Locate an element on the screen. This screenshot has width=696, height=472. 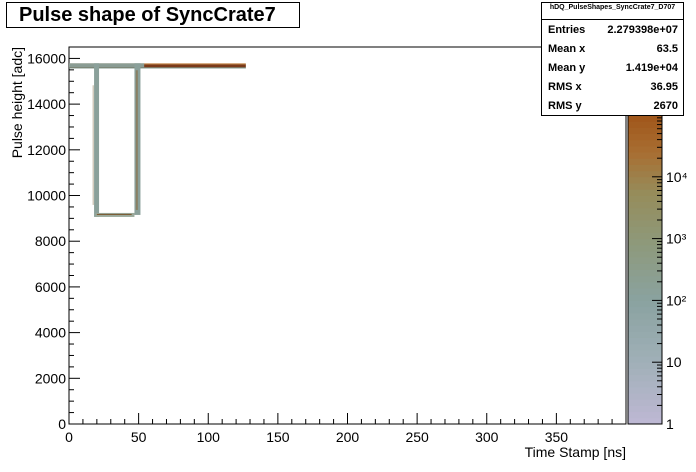
pulse-falling-fringe is located at coordinates (93, 145).